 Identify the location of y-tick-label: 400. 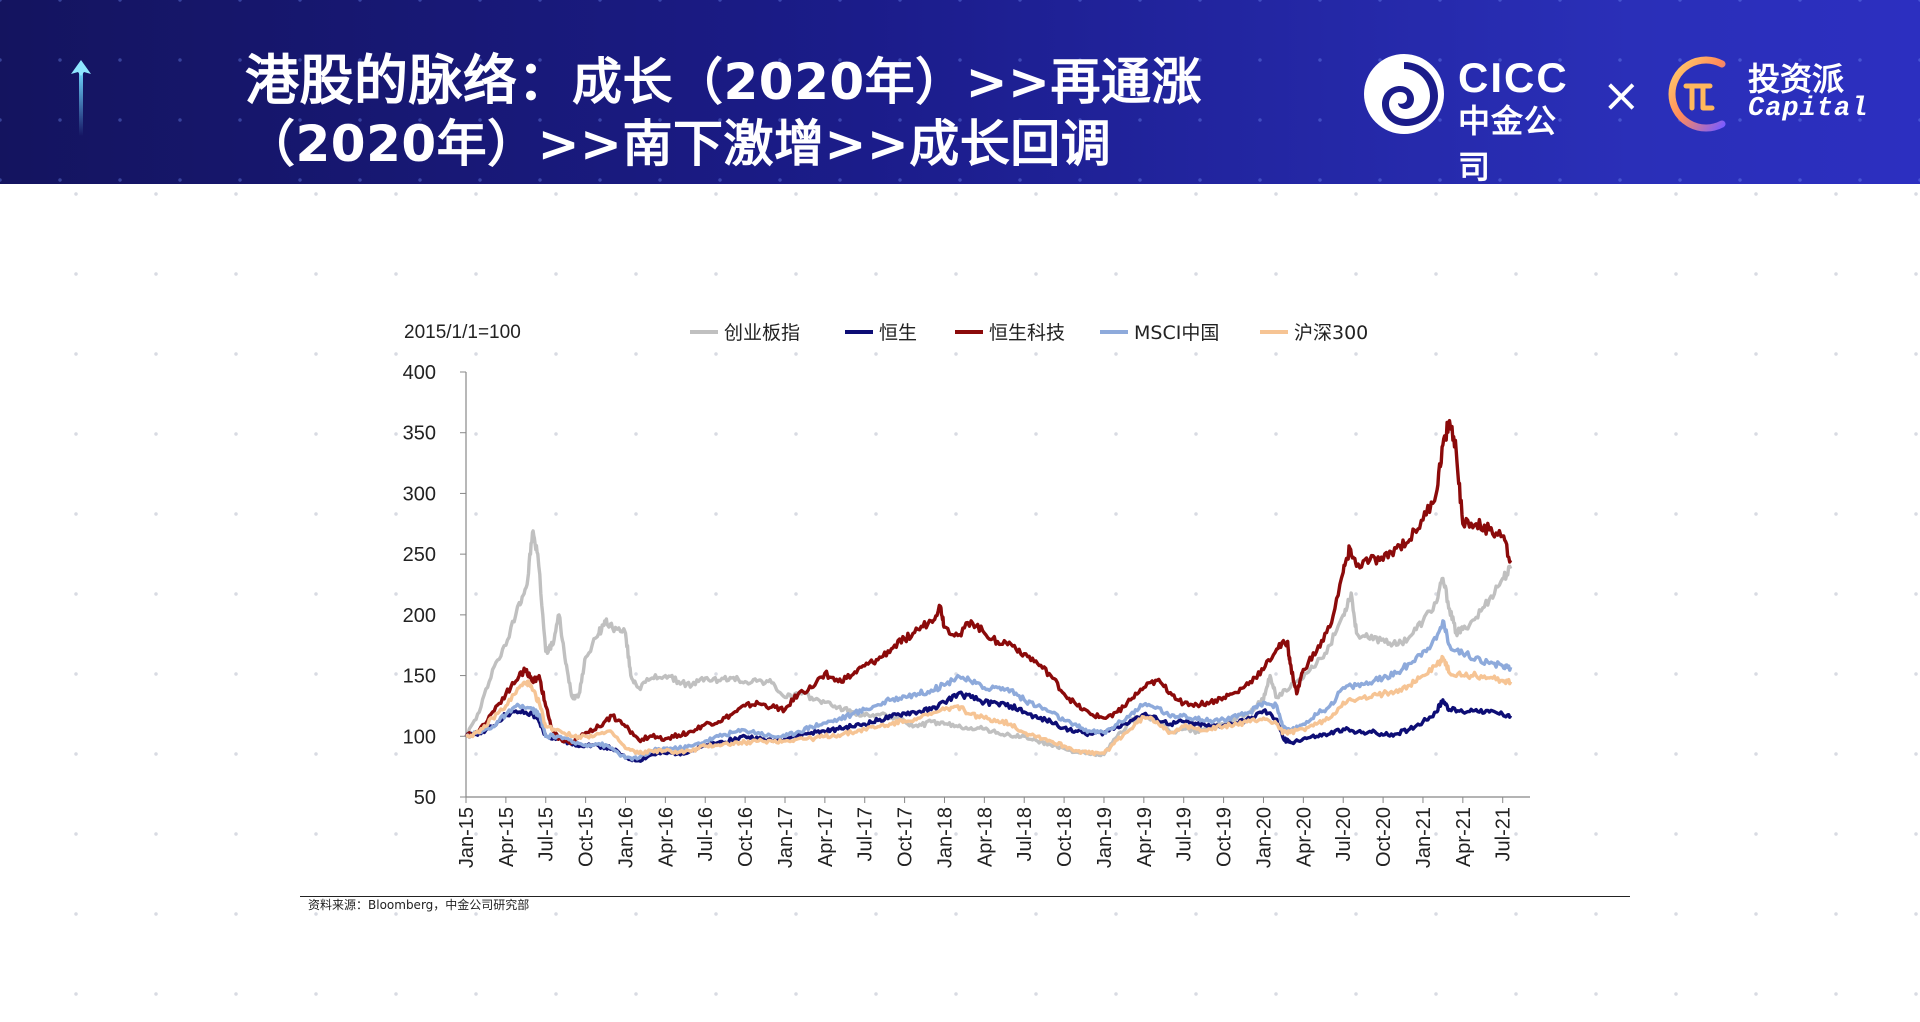
(419, 373).